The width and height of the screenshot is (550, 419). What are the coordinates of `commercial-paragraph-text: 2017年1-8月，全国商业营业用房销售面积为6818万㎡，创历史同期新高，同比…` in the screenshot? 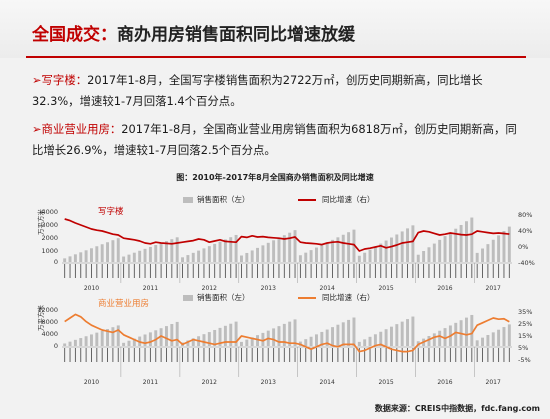 It's located at (274, 139).